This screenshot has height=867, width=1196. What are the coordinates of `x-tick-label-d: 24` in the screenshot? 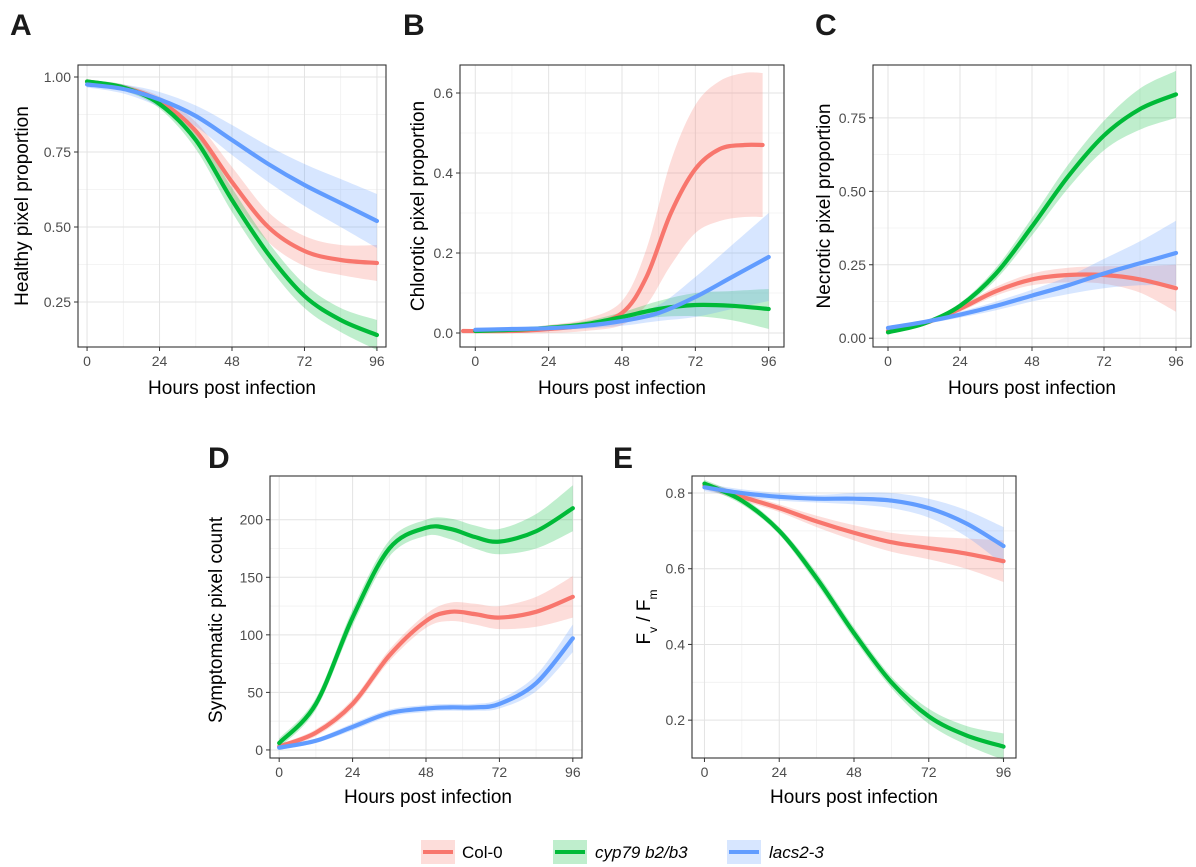 It's located at (353, 772).